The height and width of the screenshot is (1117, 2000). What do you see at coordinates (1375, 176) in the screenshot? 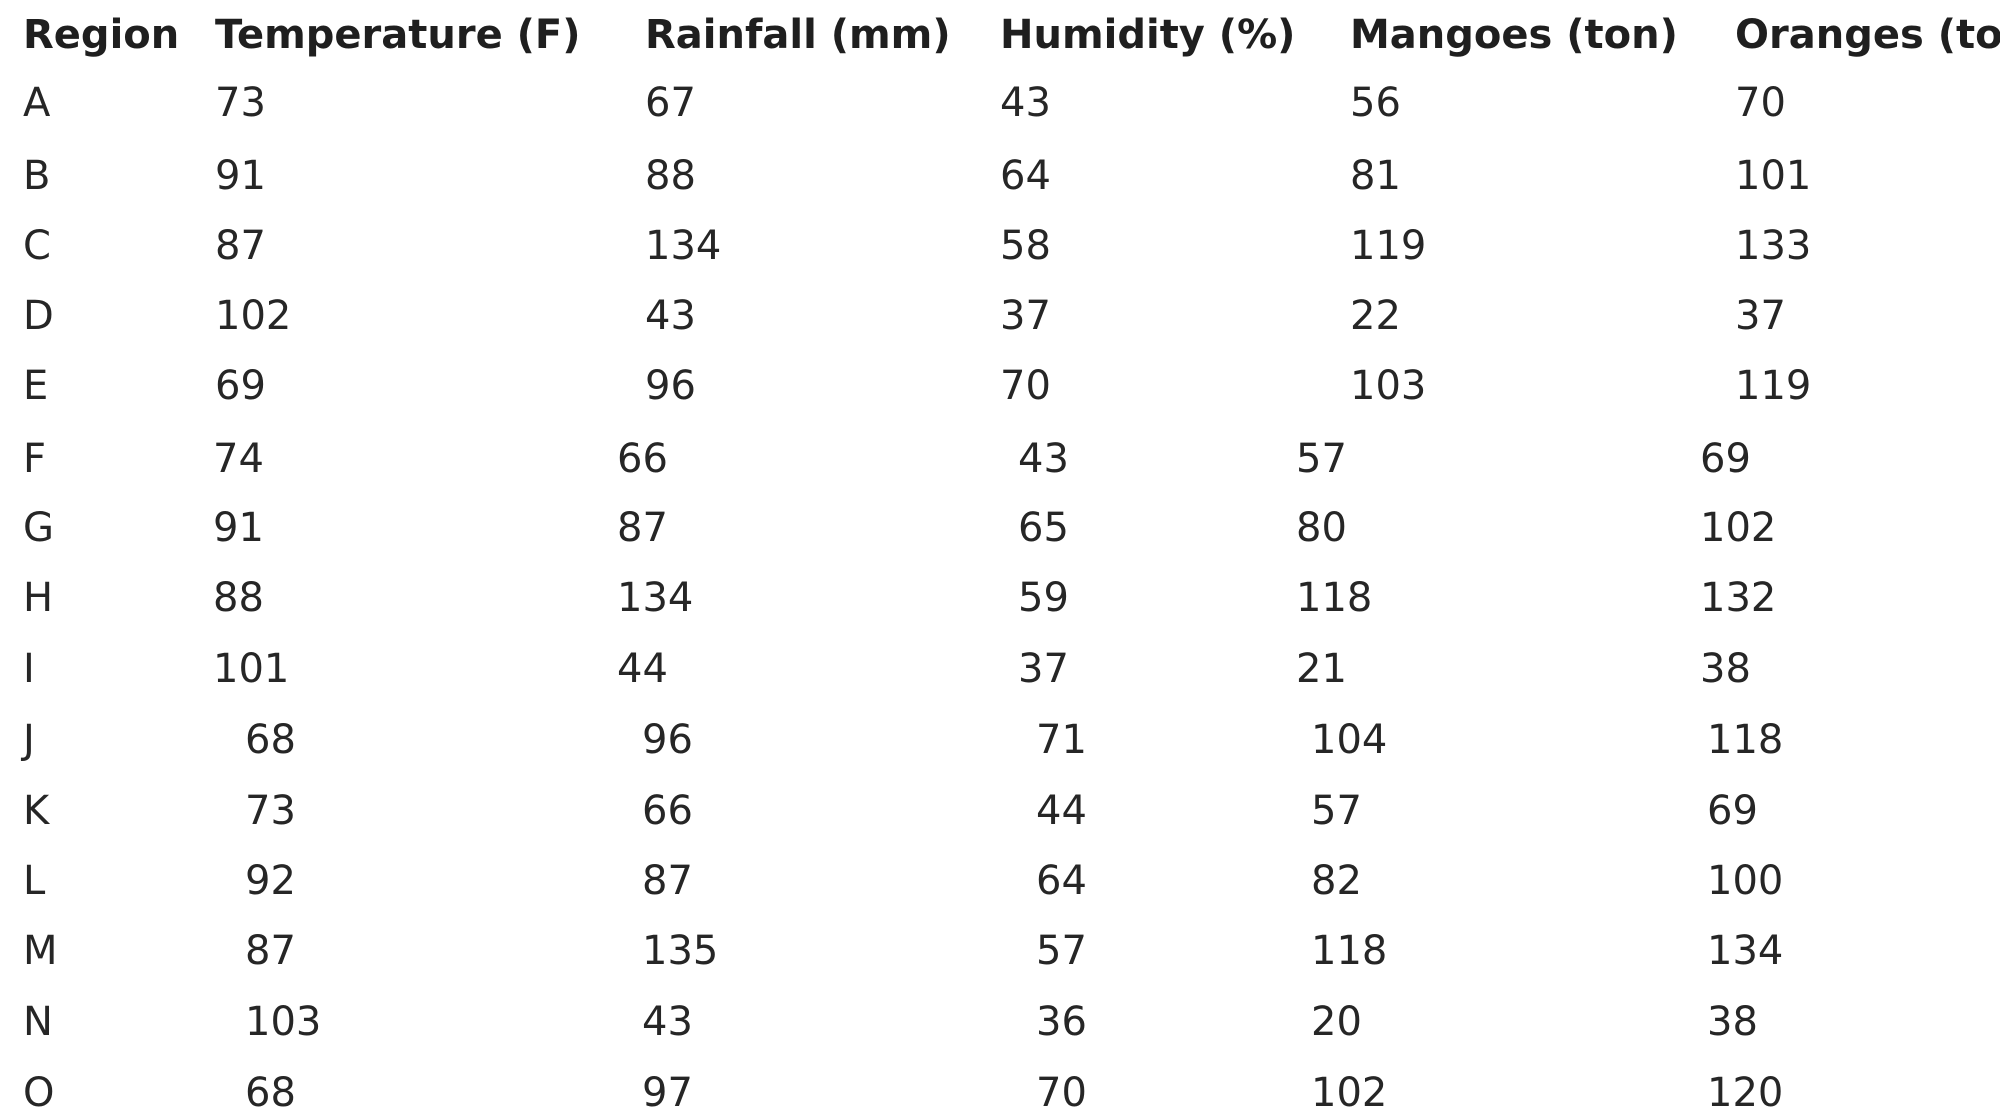
I see `table-cell: 81` at bounding box center [1375, 176].